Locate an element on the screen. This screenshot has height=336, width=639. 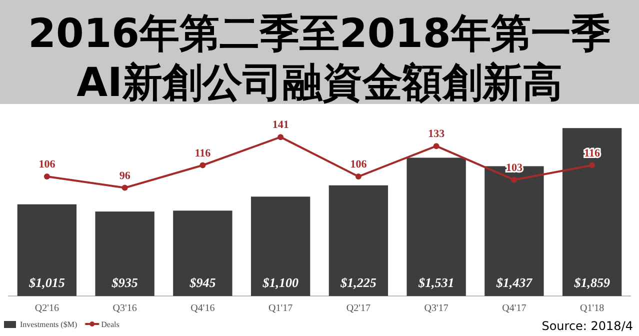
x-tick-label: Q2'16 is located at coordinates (46, 308).